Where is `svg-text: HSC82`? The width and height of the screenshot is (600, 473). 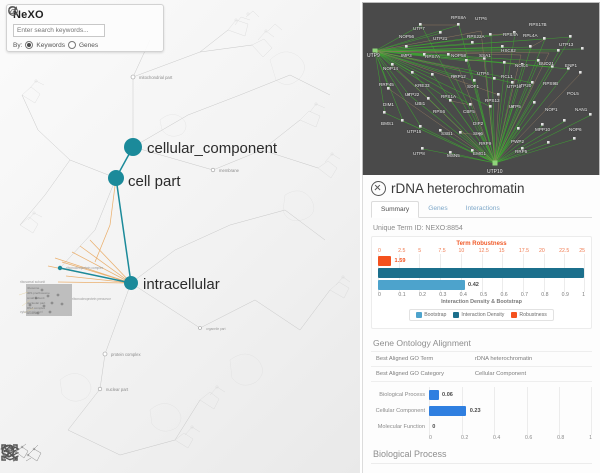 svg-text: HSC82 is located at coordinates (508, 50).